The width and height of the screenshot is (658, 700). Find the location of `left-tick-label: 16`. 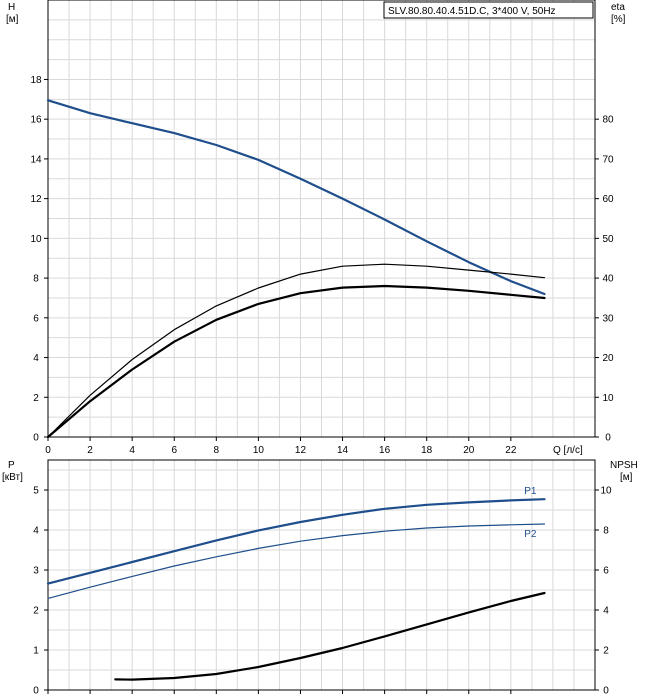

left-tick-label: 16 is located at coordinates (36, 120).